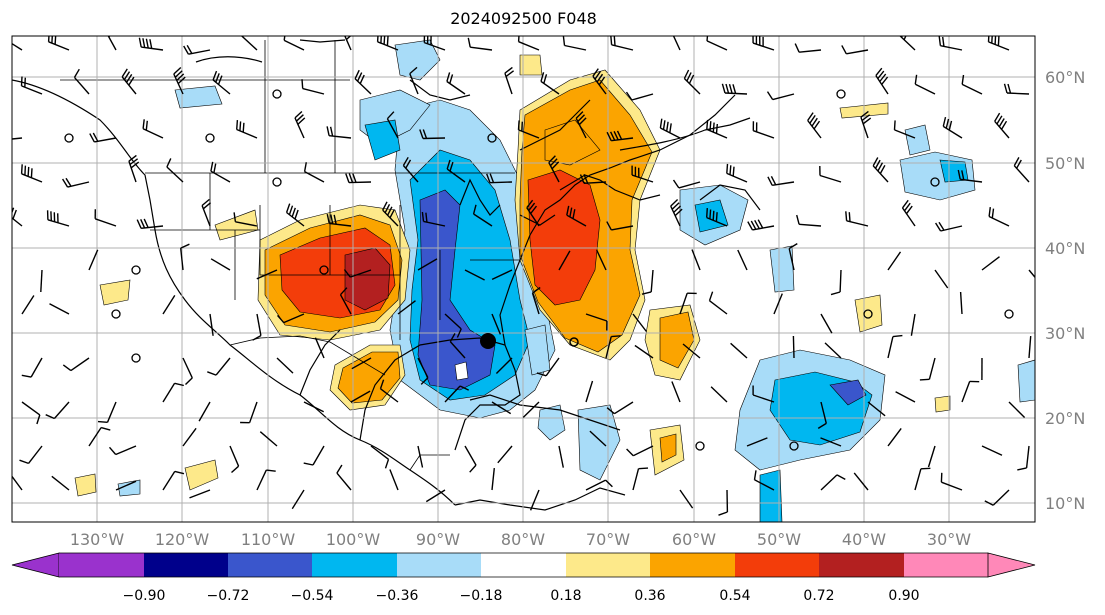 The height and width of the screenshot is (615, 1105). What do you see at coordinates (1065, 290) in the screenshot?
I see `lat-axis: 60°N 50°N 40°N 30°N 20°N 10°N` at bounding box center [1065, 290].